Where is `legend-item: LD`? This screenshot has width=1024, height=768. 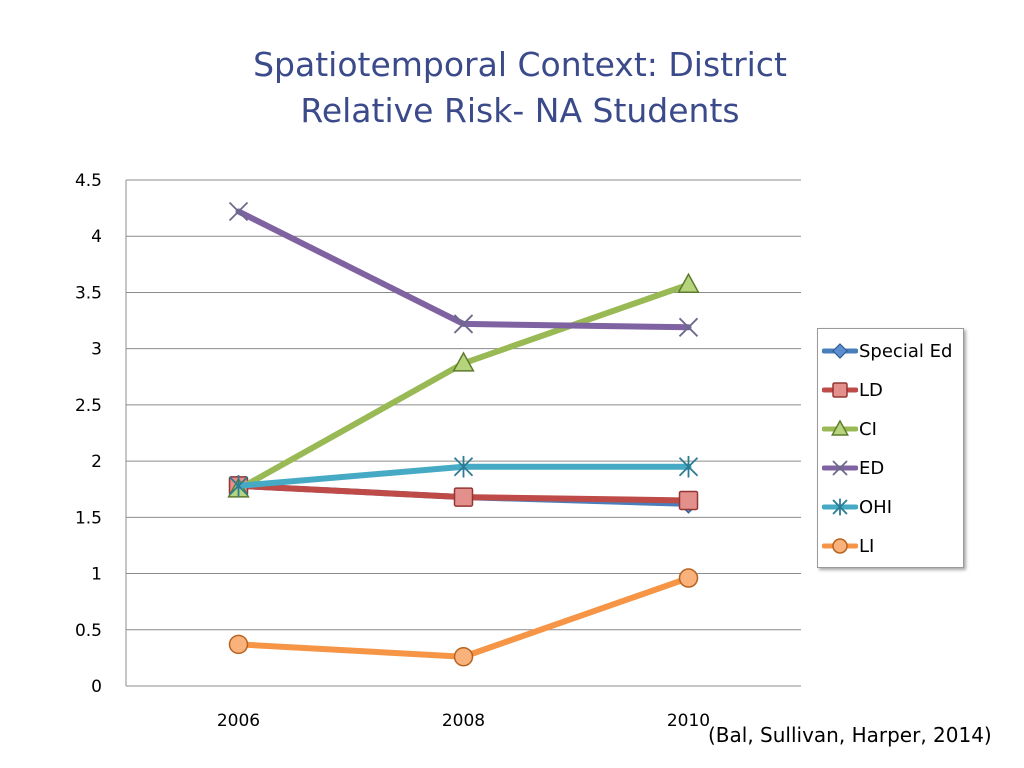
legend-item: LD is located at coordinates (852, 390).